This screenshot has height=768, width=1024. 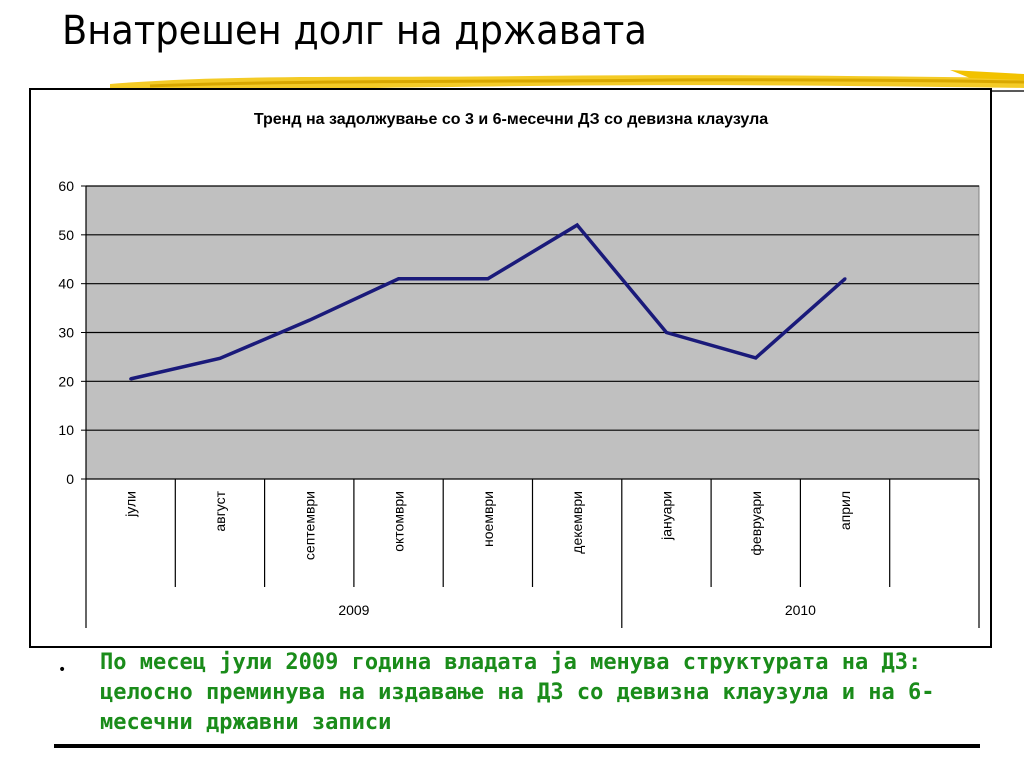 What do you see at coordinates (756, 523) in the screenshot?
I see `x-tick-label: февруари` at bounding box center [756, 523].